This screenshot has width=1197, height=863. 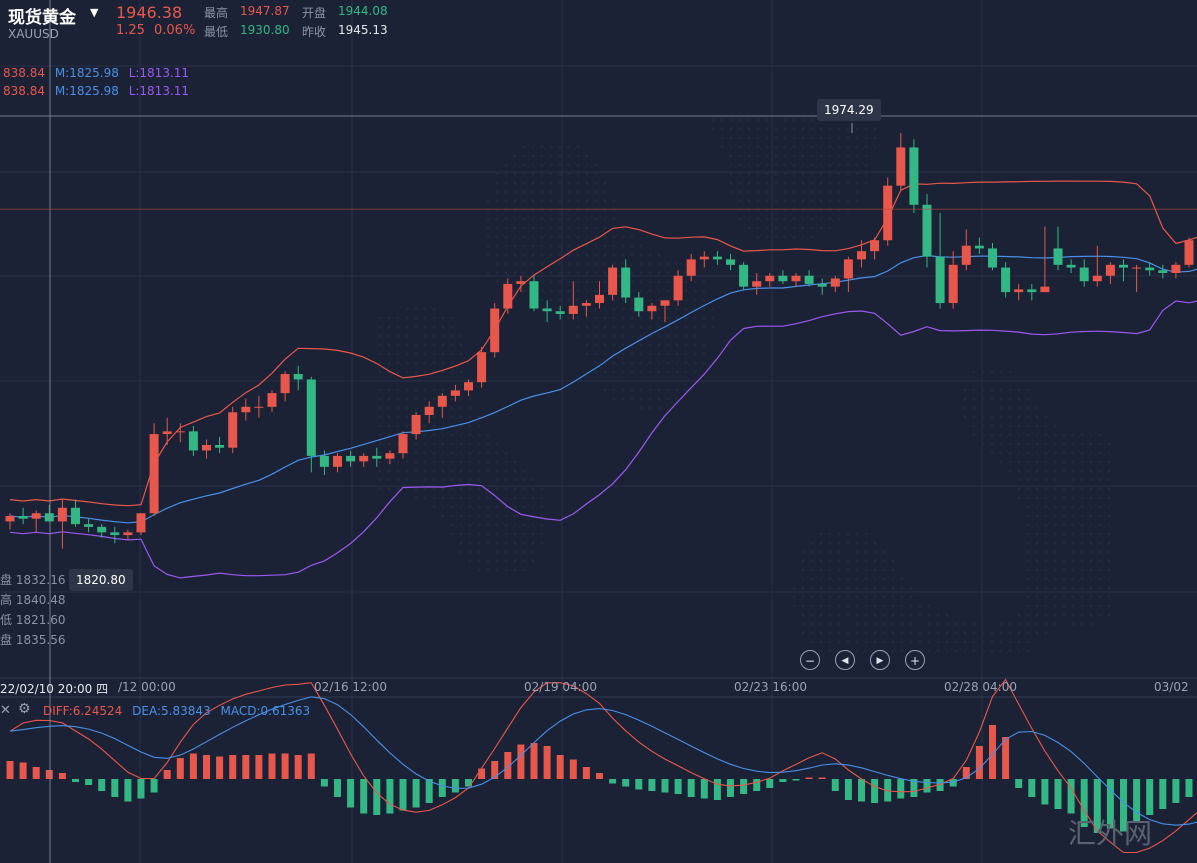 I want to click on zoom-in-button: +, so click(x=915, y=660).